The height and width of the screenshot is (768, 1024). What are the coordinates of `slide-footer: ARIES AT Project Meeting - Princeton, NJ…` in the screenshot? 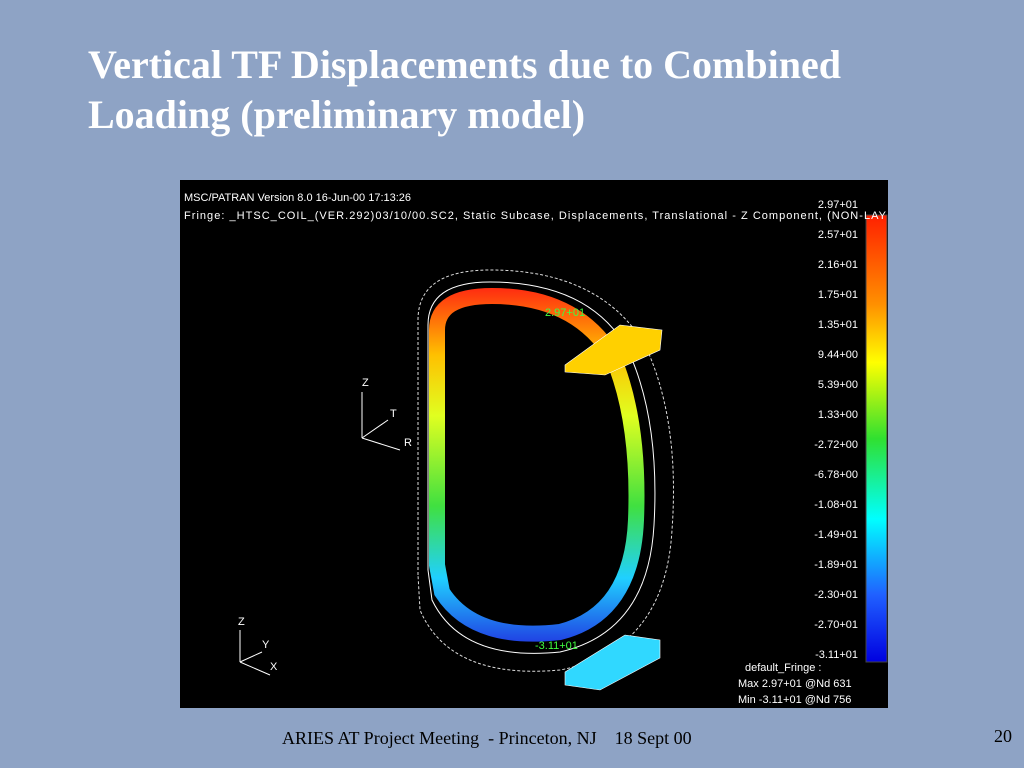 It's located at (487, 738).